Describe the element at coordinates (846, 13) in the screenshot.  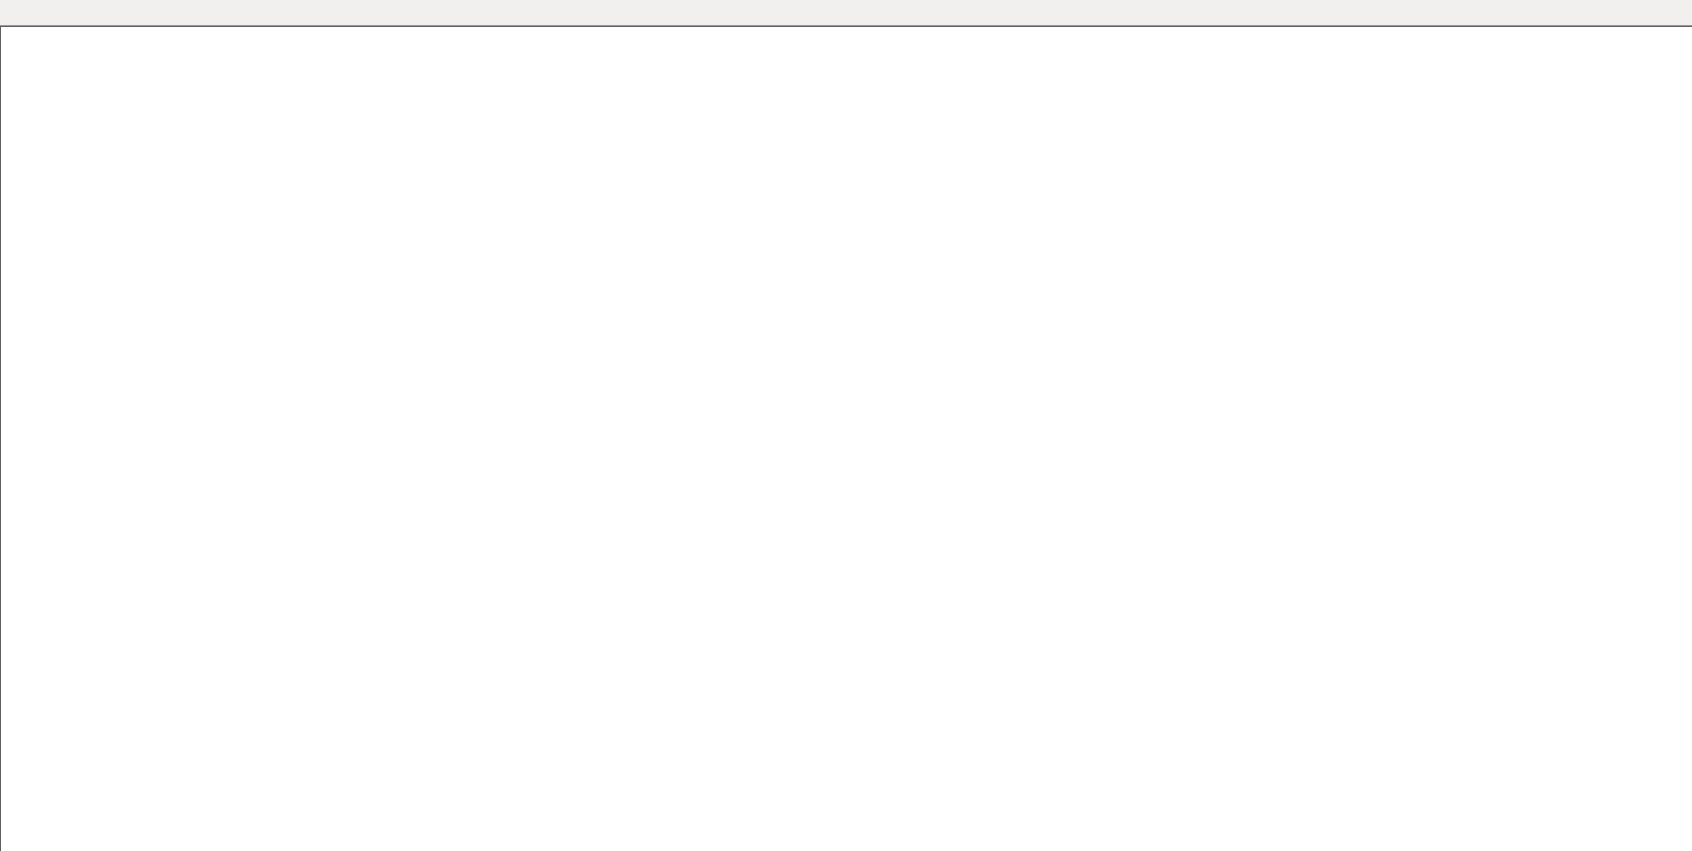
I see `main-toolbar` at that location.